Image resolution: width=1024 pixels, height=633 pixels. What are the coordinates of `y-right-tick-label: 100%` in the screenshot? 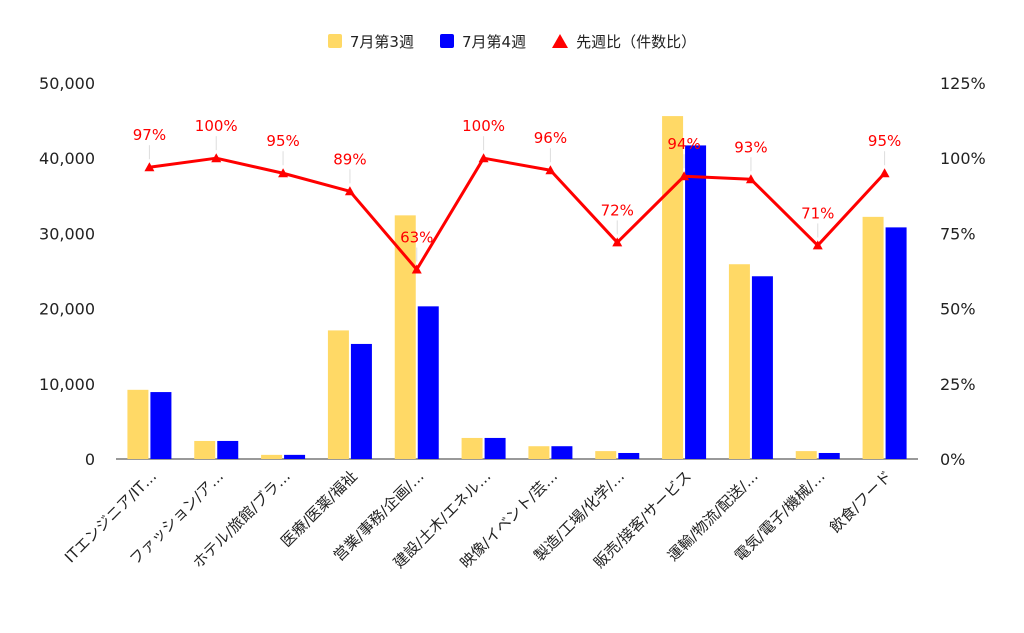 It's located at (963, 158).